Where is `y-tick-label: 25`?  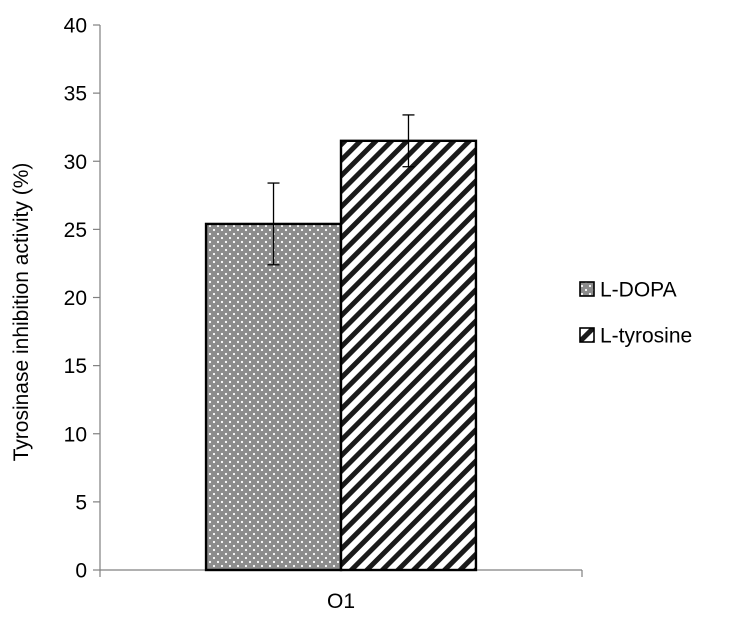 y-tick-label: 25 is located at coordinates (75, 230).